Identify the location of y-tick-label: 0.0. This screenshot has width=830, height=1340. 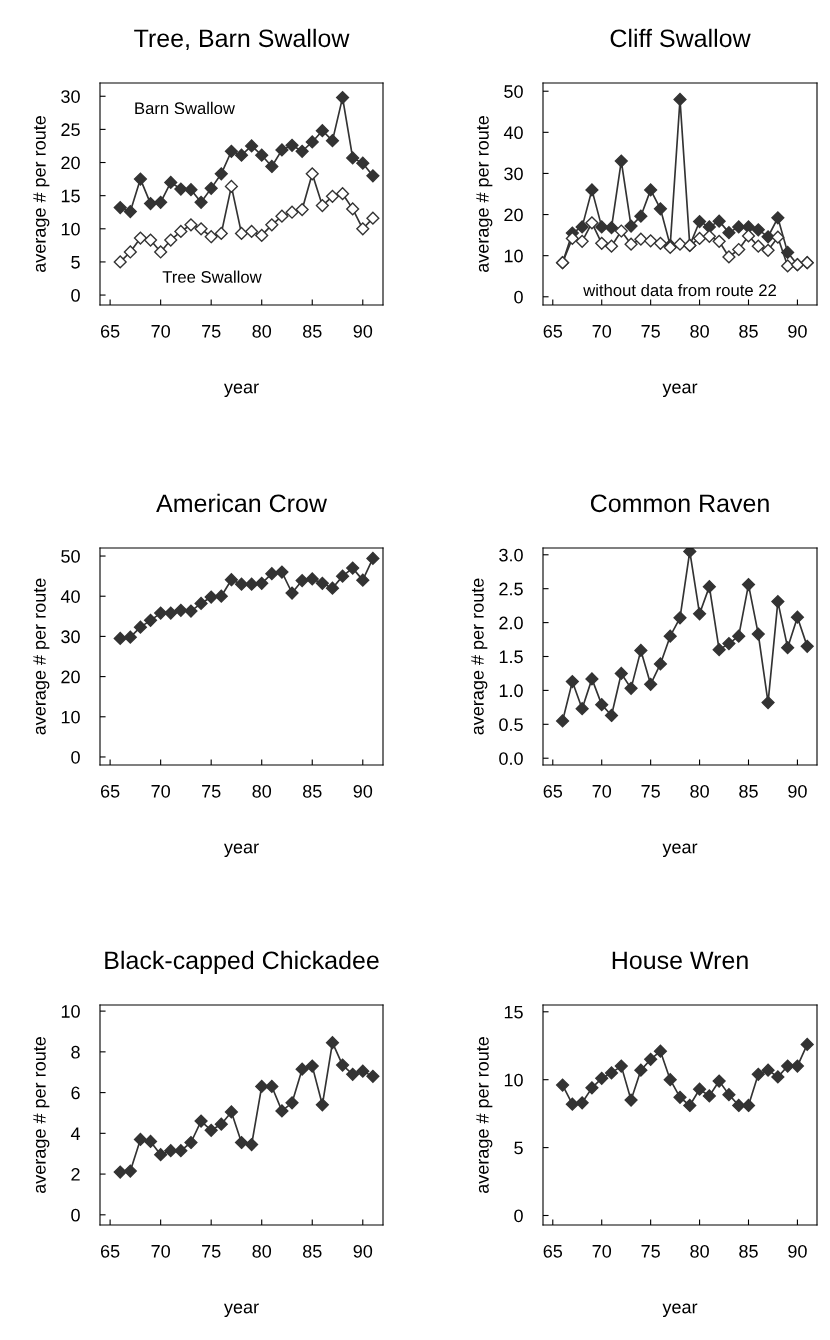
(511, 758).